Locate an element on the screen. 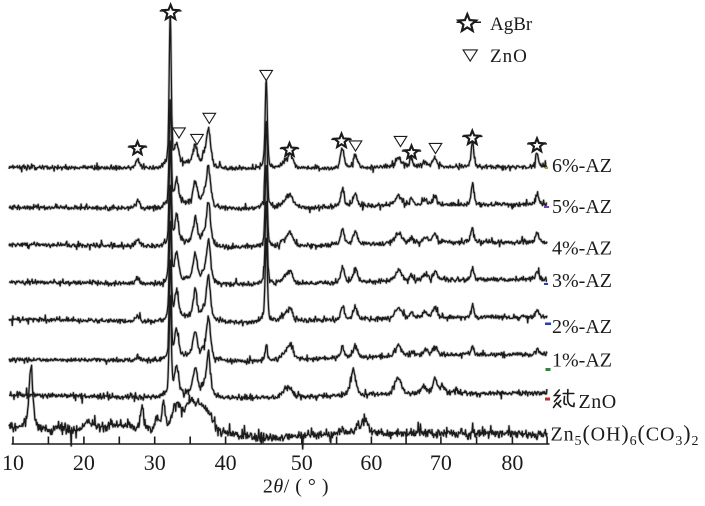 This screenshot has height=506, width=705. svg-text: 4%-AZ is located at coordinates (582, 249).